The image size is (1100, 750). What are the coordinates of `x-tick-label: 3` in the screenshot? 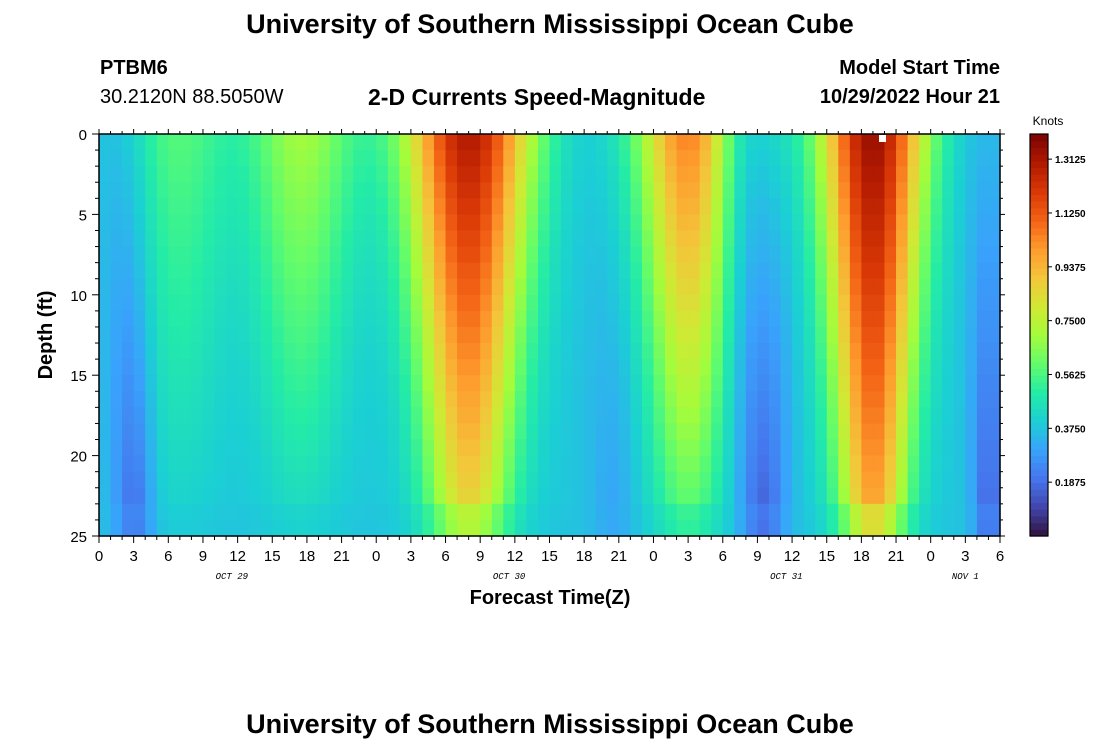 It's located at (411, 556).